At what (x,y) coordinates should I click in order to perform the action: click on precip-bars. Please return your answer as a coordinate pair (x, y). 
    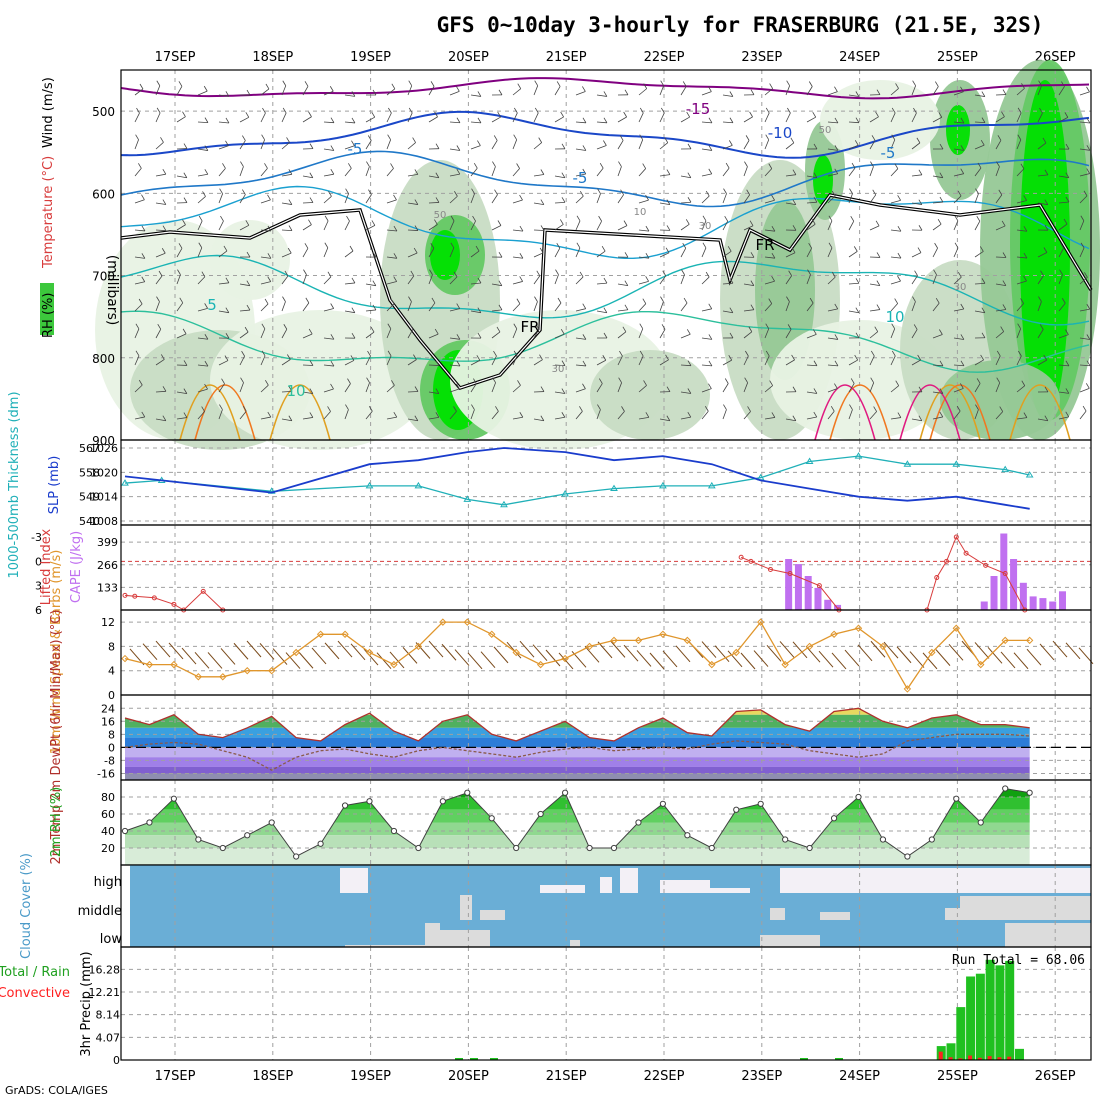
    Looking at the image, I should click on (739, 1009).